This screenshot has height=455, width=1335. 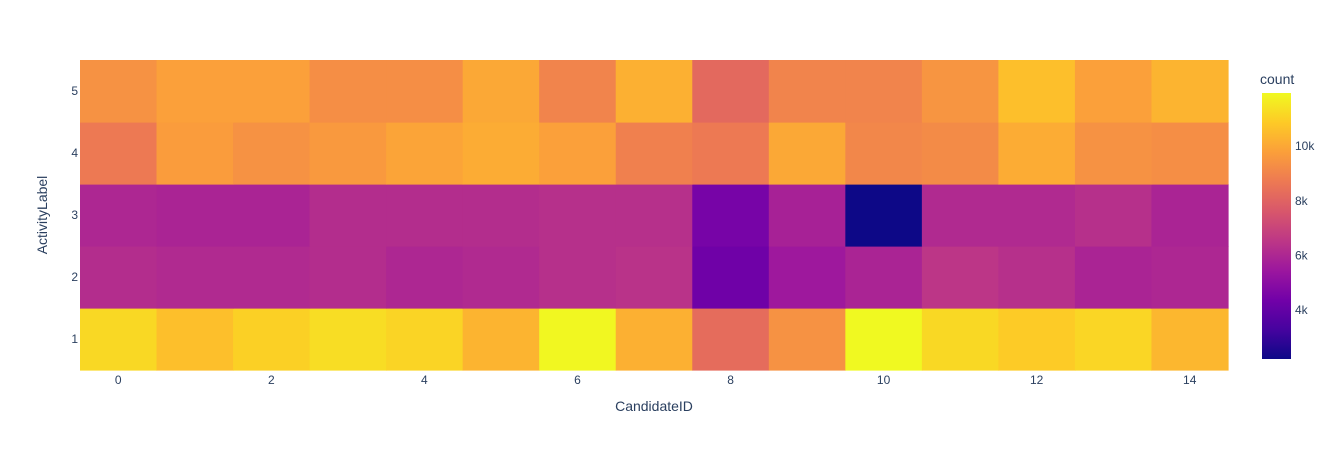 I want to click on x-tick-label: 8, so click(x=730, y=380).